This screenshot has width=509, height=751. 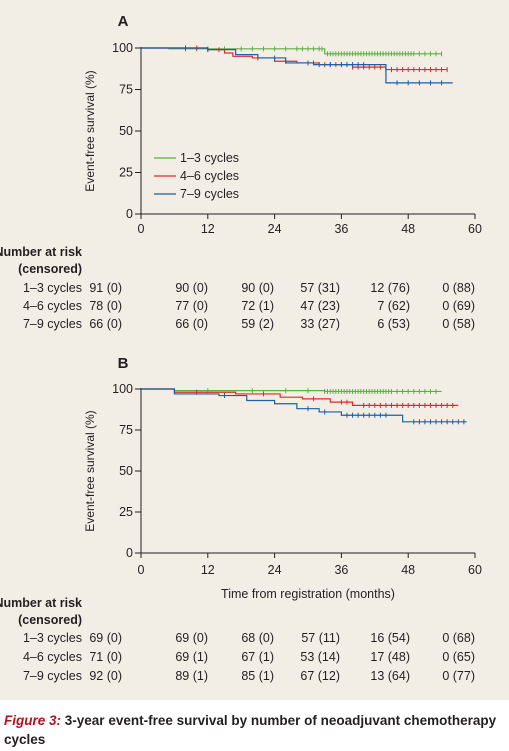 I want to click on risk-cell: 89 (1), so click(x=191, y=676).